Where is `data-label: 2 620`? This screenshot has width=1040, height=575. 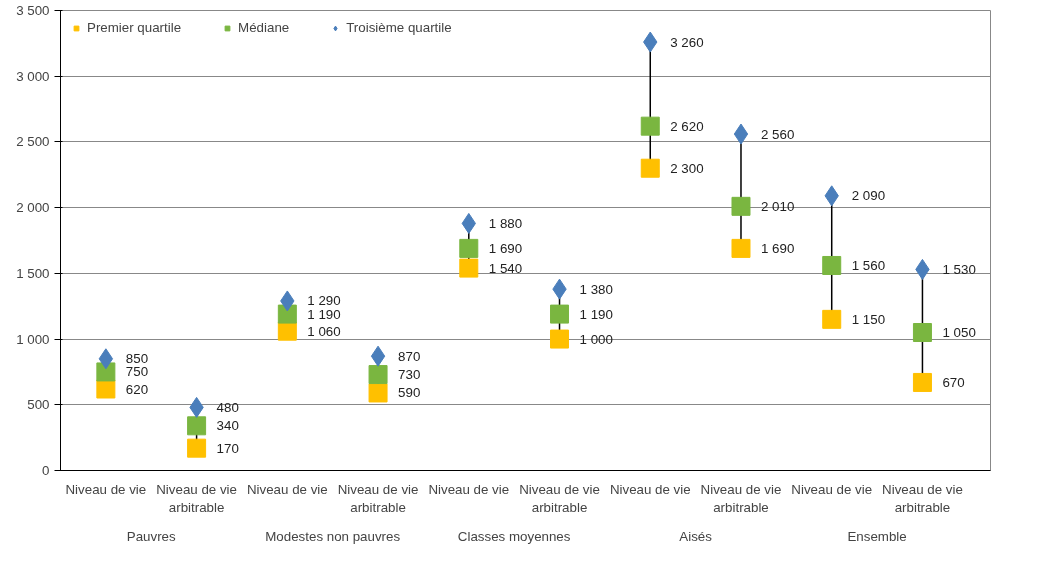
data-label: 2 620 is located at coordinates (687, 126).